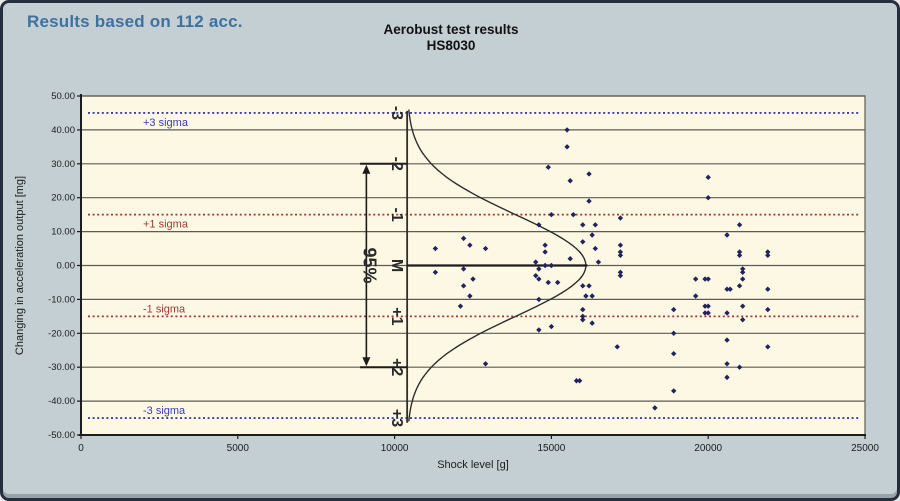  I want to click on y-tick-label: -20.00, so click(61, 333).